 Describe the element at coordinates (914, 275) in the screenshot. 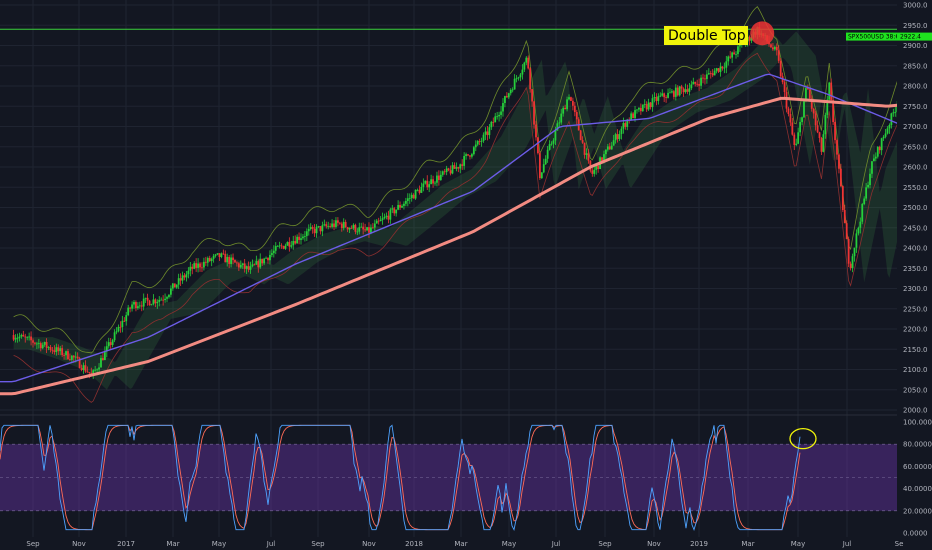

I see `price-axis` at that location.